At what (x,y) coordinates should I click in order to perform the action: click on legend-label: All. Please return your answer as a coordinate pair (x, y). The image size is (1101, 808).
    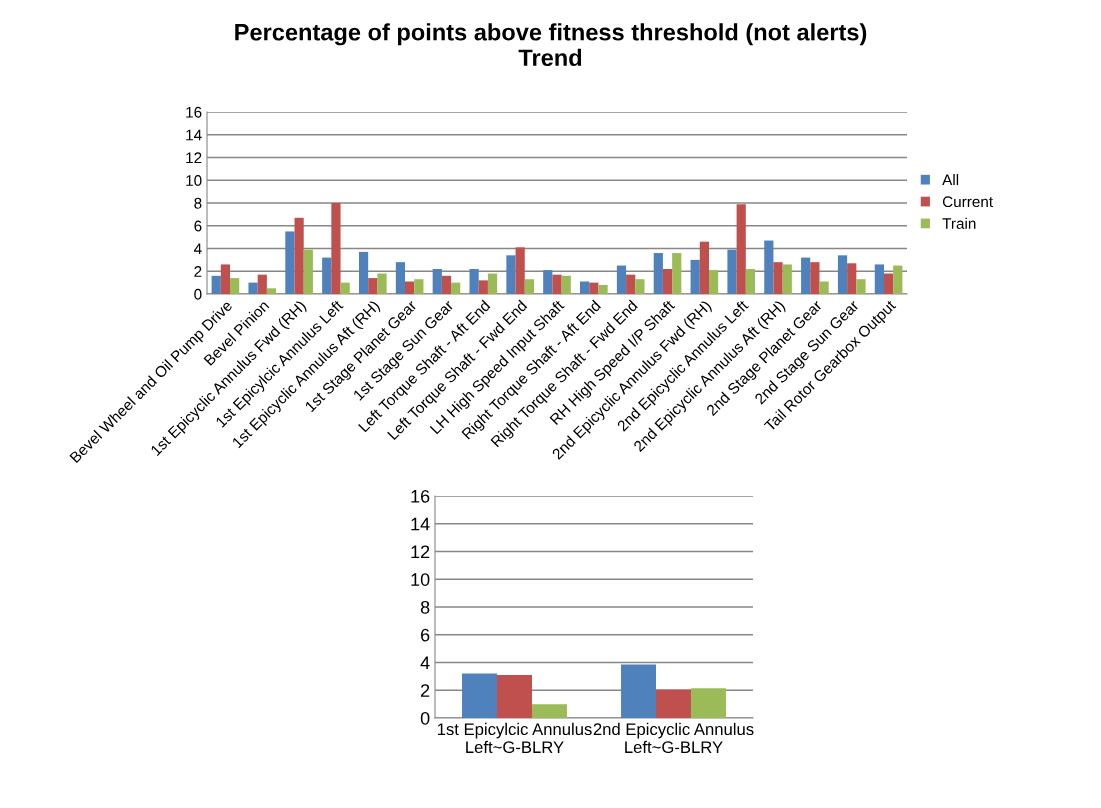
    Looking at the image, I should click on (950, 180).